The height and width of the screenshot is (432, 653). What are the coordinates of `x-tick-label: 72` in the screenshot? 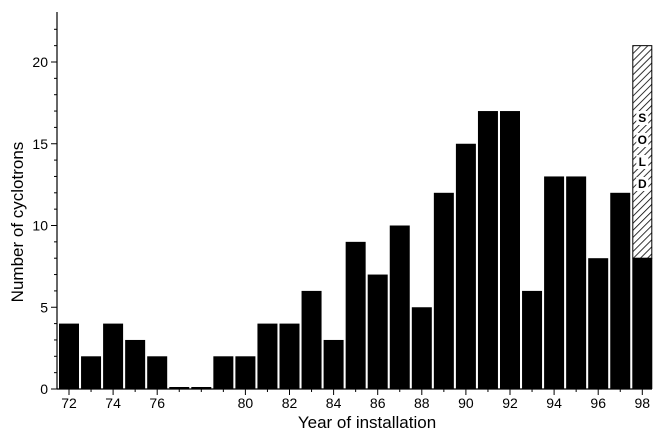 It's located at (69, 403).